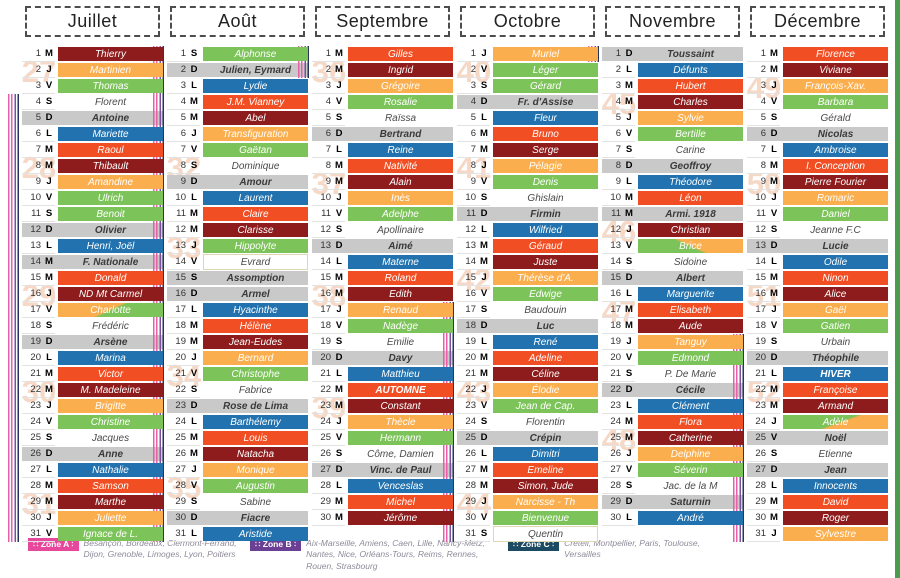 This screenshot has width=900, height=578. What do you see at coordinates (92, 518) in the screenshot?
I see `day-row: 30 J Juliette` at bounding box center [92, 518].